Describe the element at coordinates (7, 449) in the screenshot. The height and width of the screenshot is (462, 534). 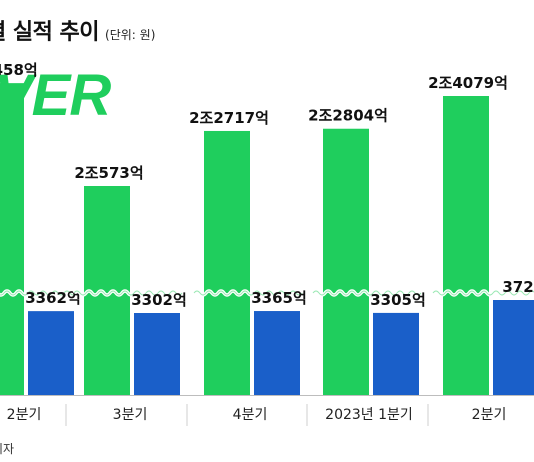
I see `source-credit: 기자` at that location.